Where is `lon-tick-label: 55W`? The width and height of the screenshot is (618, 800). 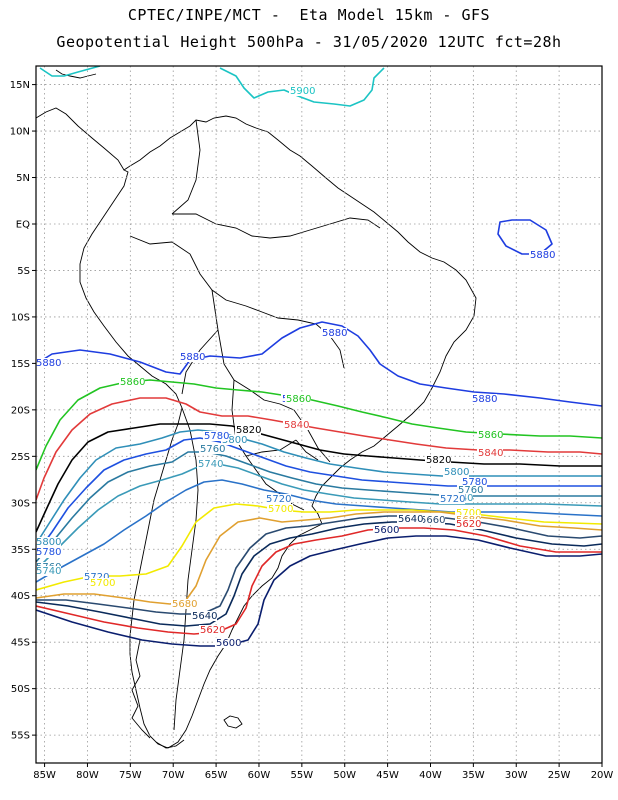 lon-tick-label: 55W is located at coordinates (302, 775).